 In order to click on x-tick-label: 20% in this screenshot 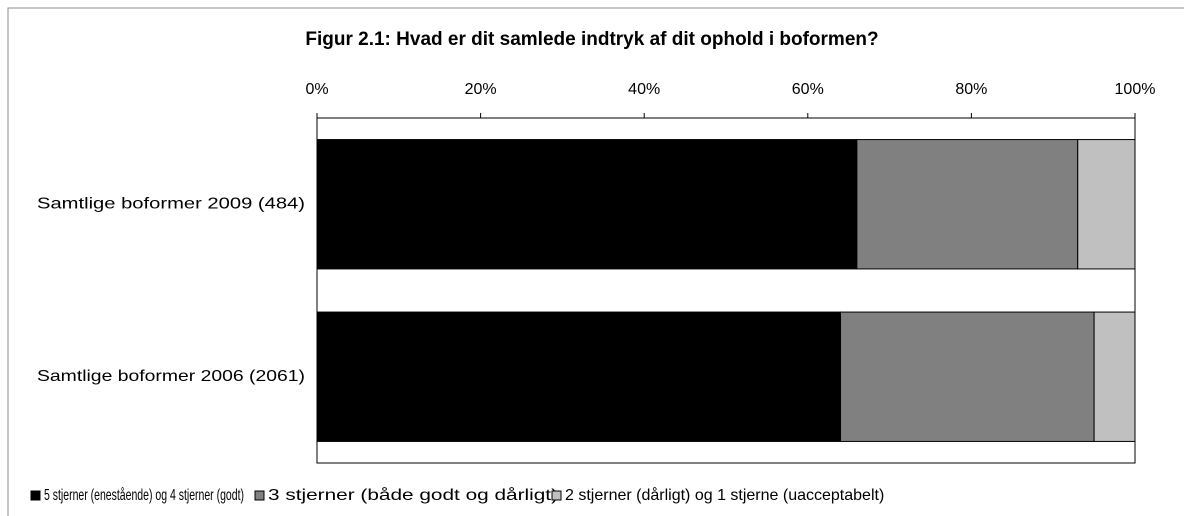, I will do `click(481, 89)`.